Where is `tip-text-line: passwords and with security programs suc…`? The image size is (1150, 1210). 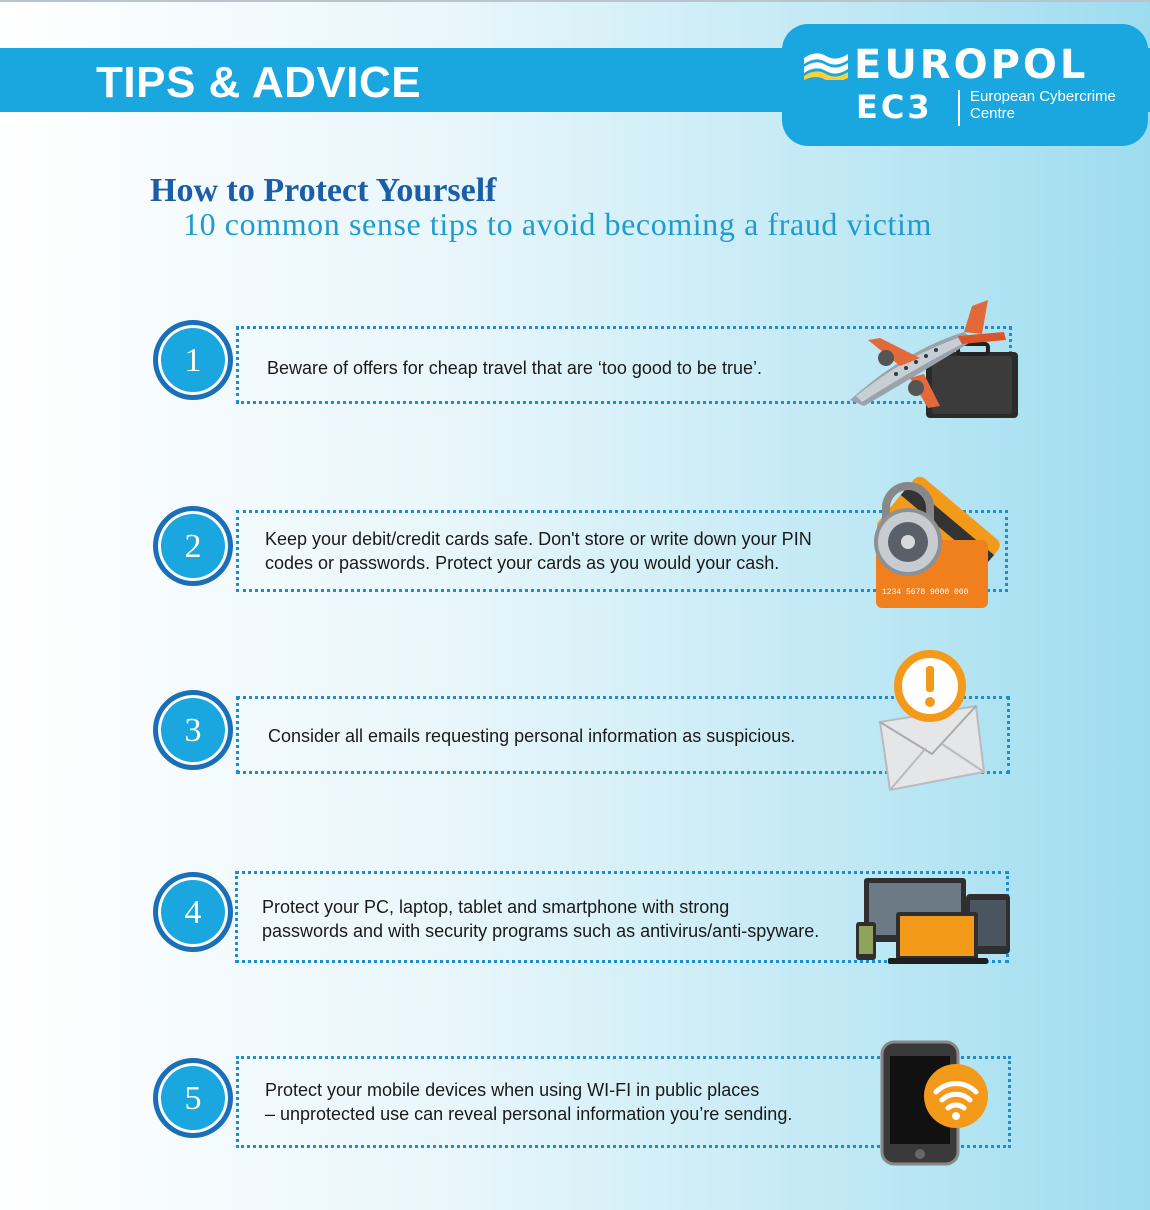 tip-text-line: passwords and with security programs suc… is located at coordinates (541, 931).